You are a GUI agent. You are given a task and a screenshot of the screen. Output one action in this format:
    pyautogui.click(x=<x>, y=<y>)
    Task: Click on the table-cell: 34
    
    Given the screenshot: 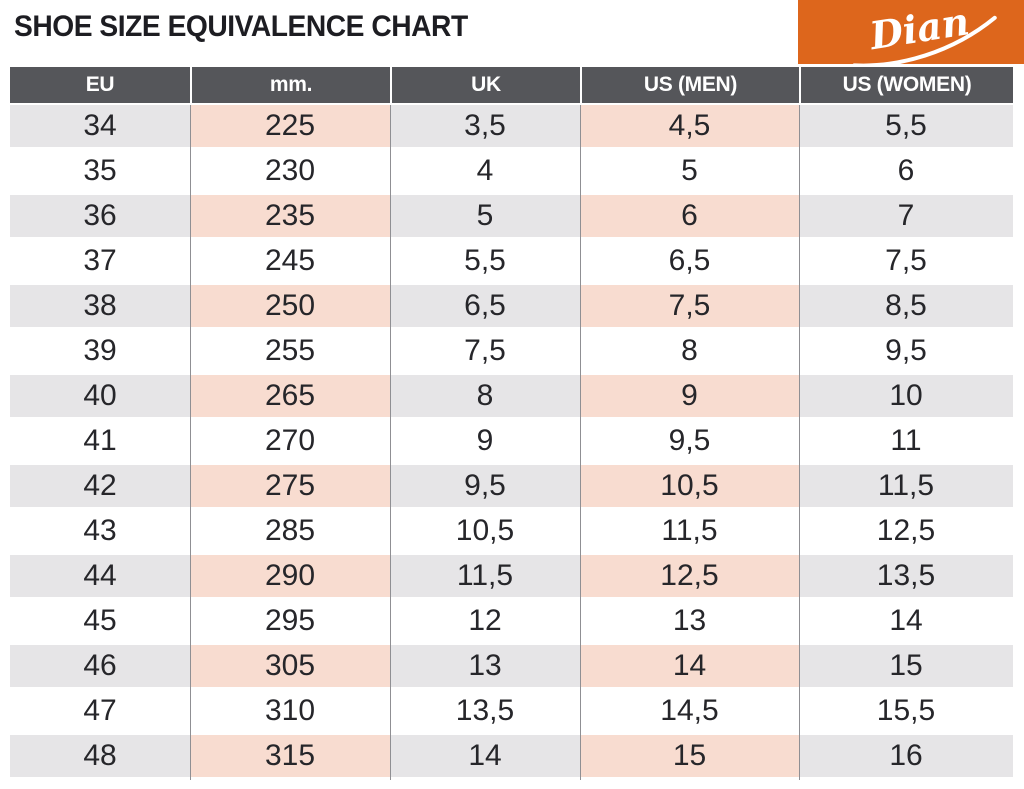 What is the action you would take?
    pyautogui.click(x=100, y=126)
    